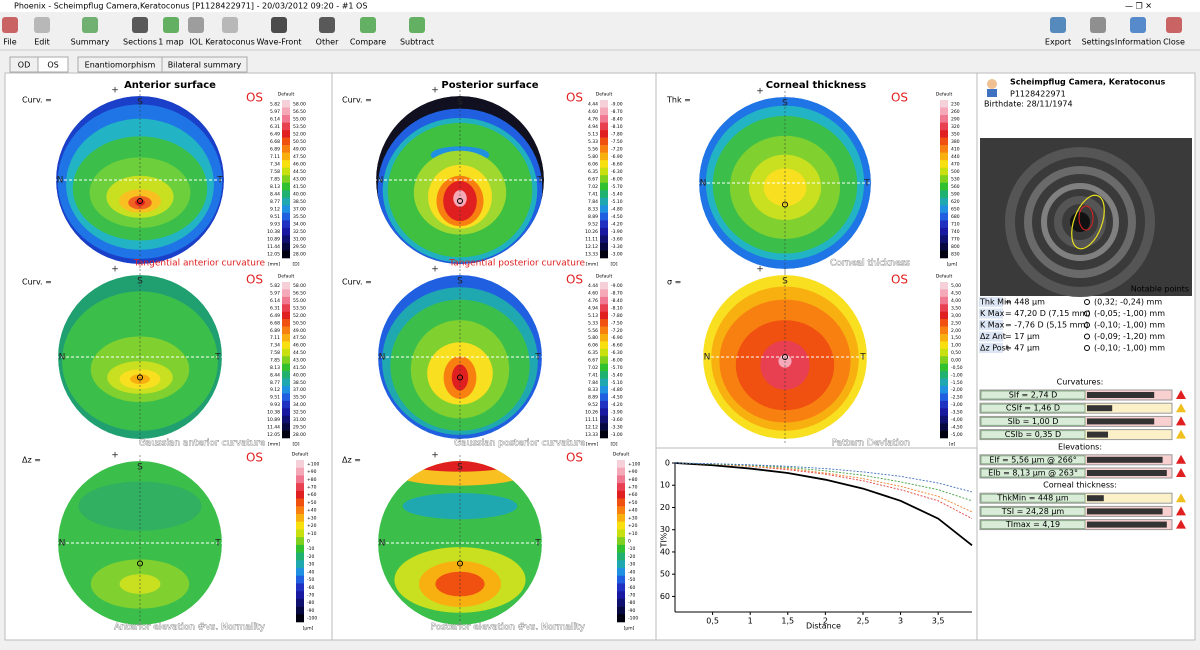 Image resolution: width=1200 pixels, height=650 pixels. What do you see at coordinates (593, 202) in the screenshot?
I see `scale-label: 7.84` at bounding box center [593, 202].